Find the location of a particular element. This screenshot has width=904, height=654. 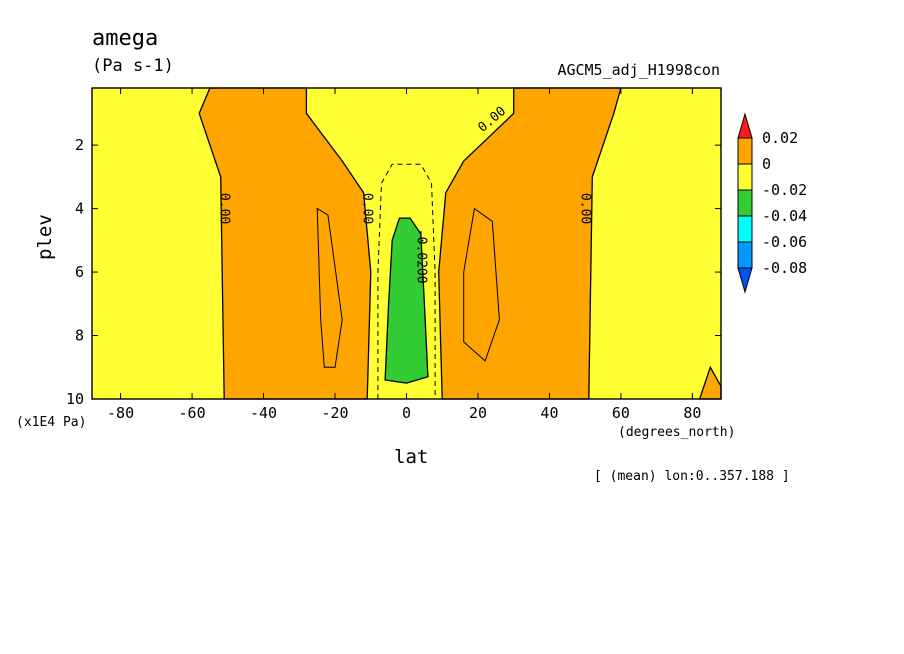

x-tick-label-7: 60 is located at coordinates (621, 413).